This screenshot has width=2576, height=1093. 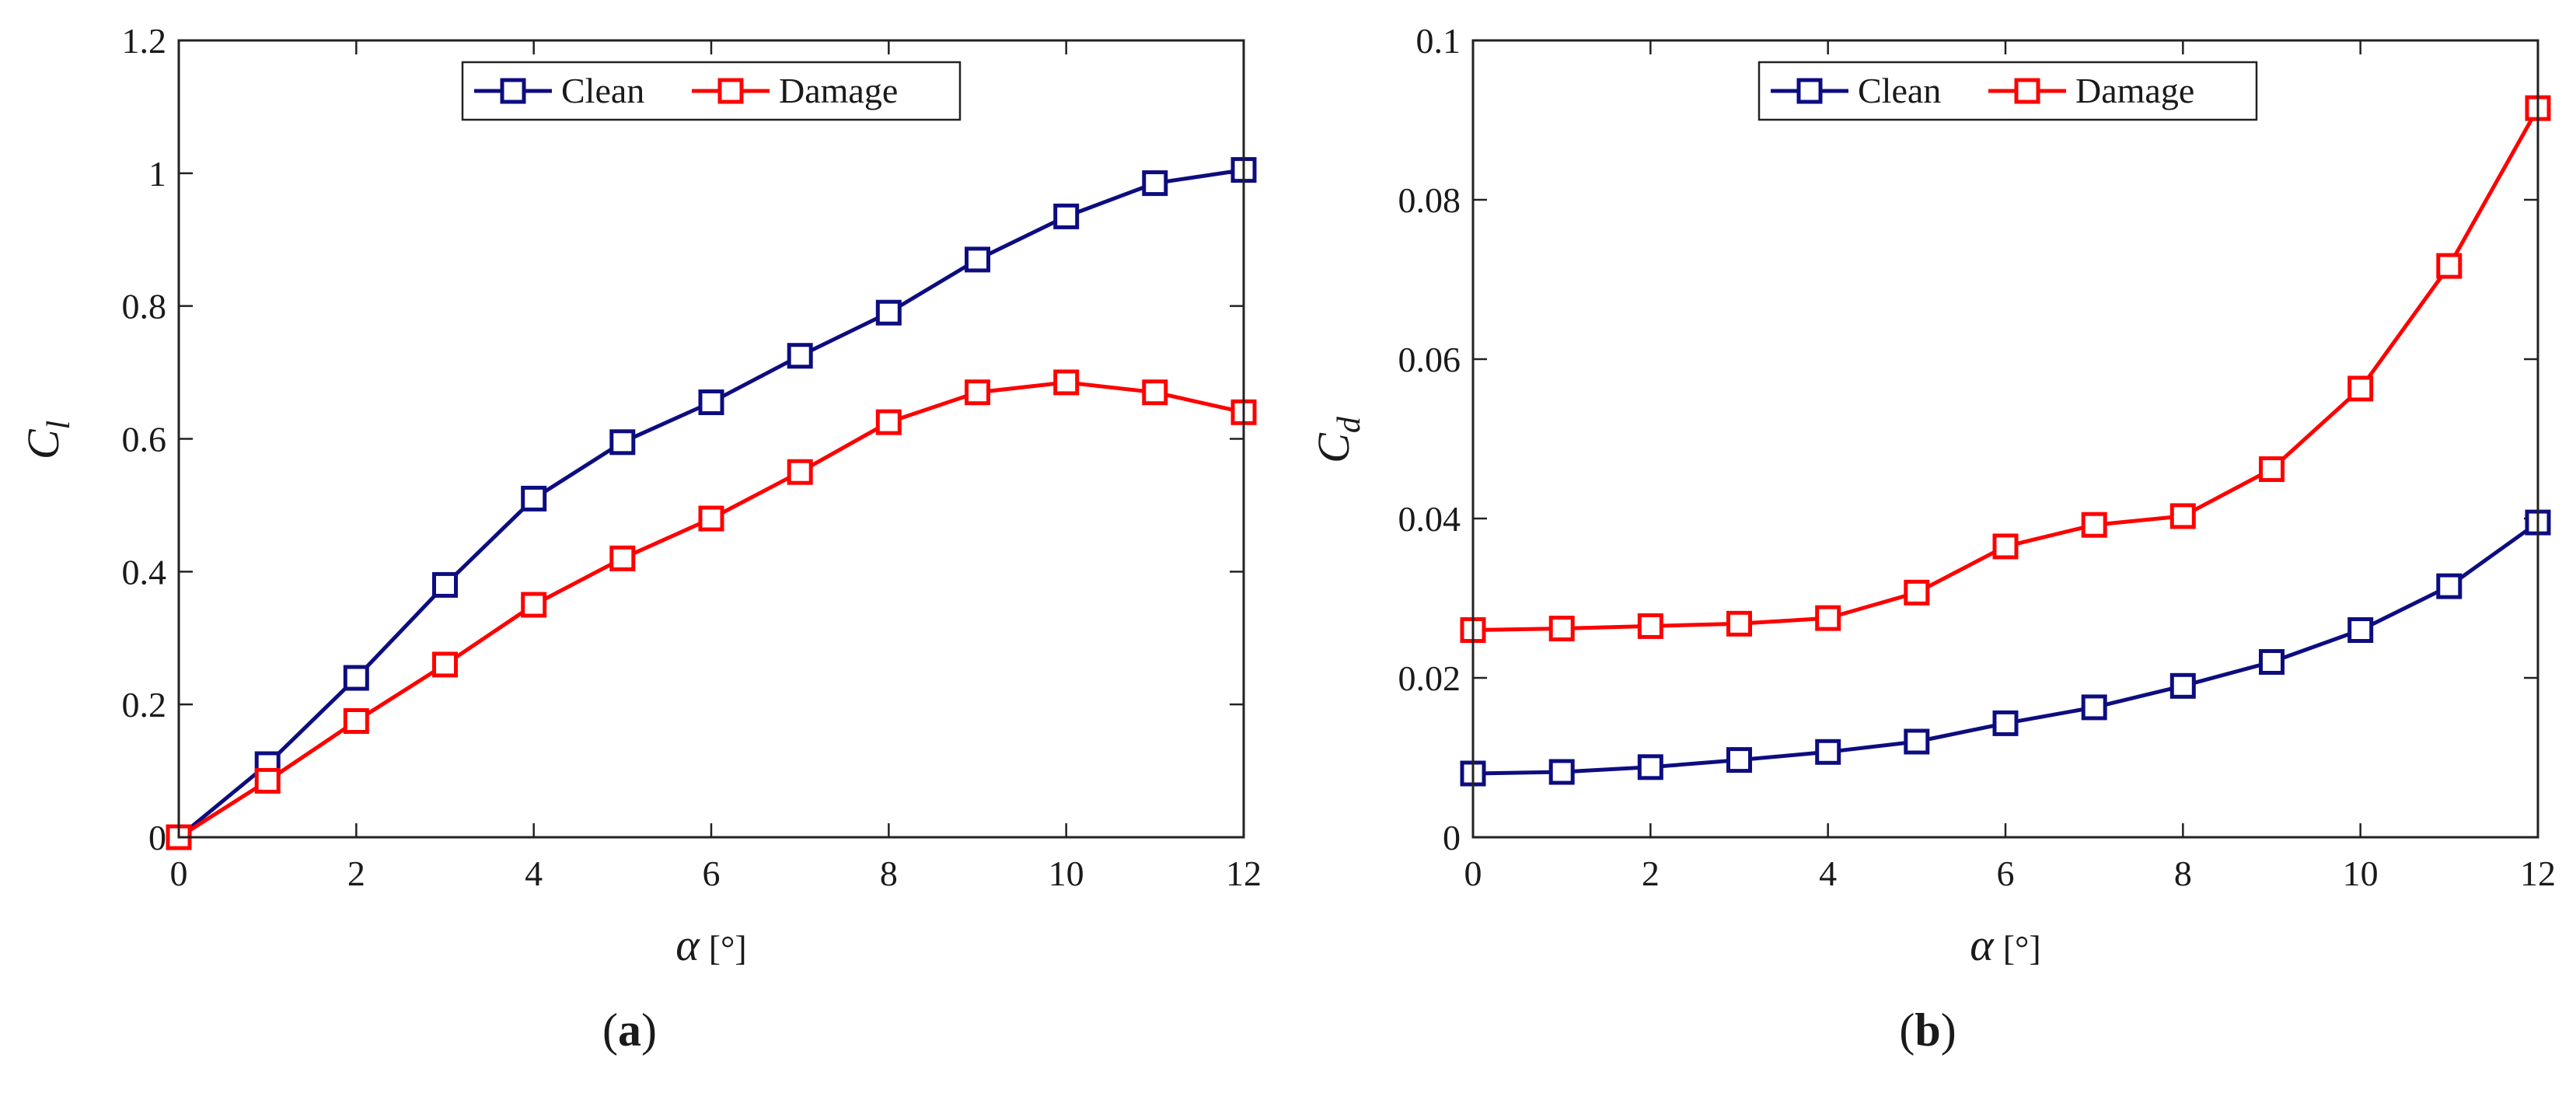 I want to click on legend-label-clean-a: Clean, so click(x=603, y=90).